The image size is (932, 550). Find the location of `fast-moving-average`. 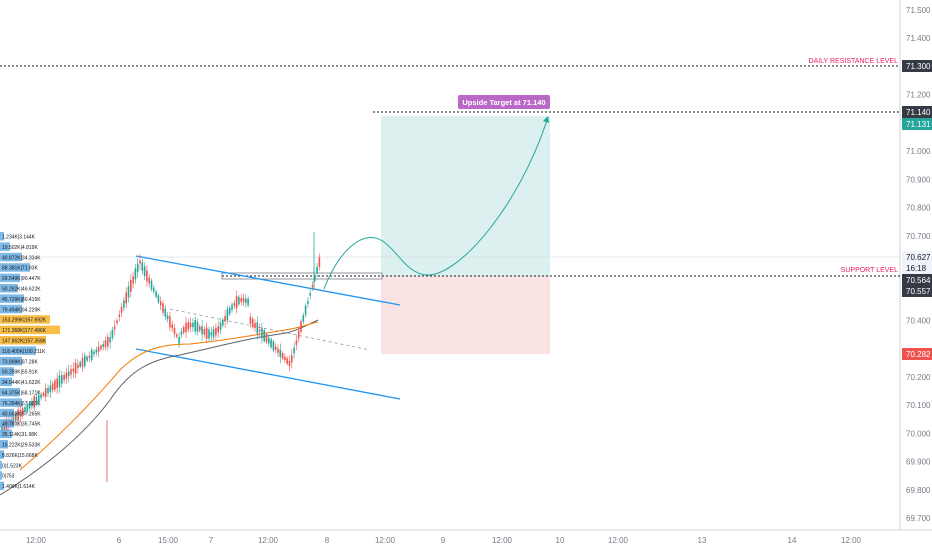

fast-moving-average is located at coordinates (169, 396).